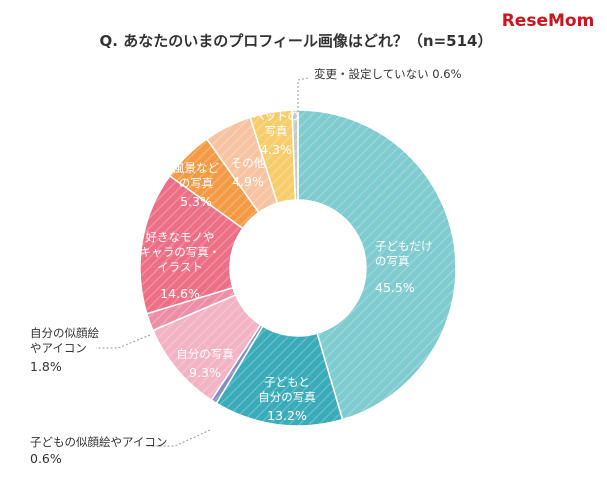  Describe the element at coordinates (98, 442) in the screenshot. I see `slice-label: 子どもの似顔絵やアイコン` at that location.